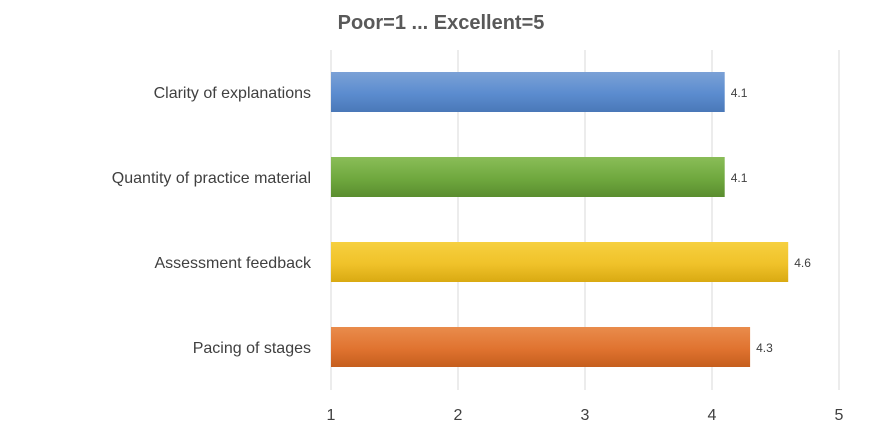 This screenshot has height=431, width=882. I want to click on data-label: 4.6, so click(802, 263).